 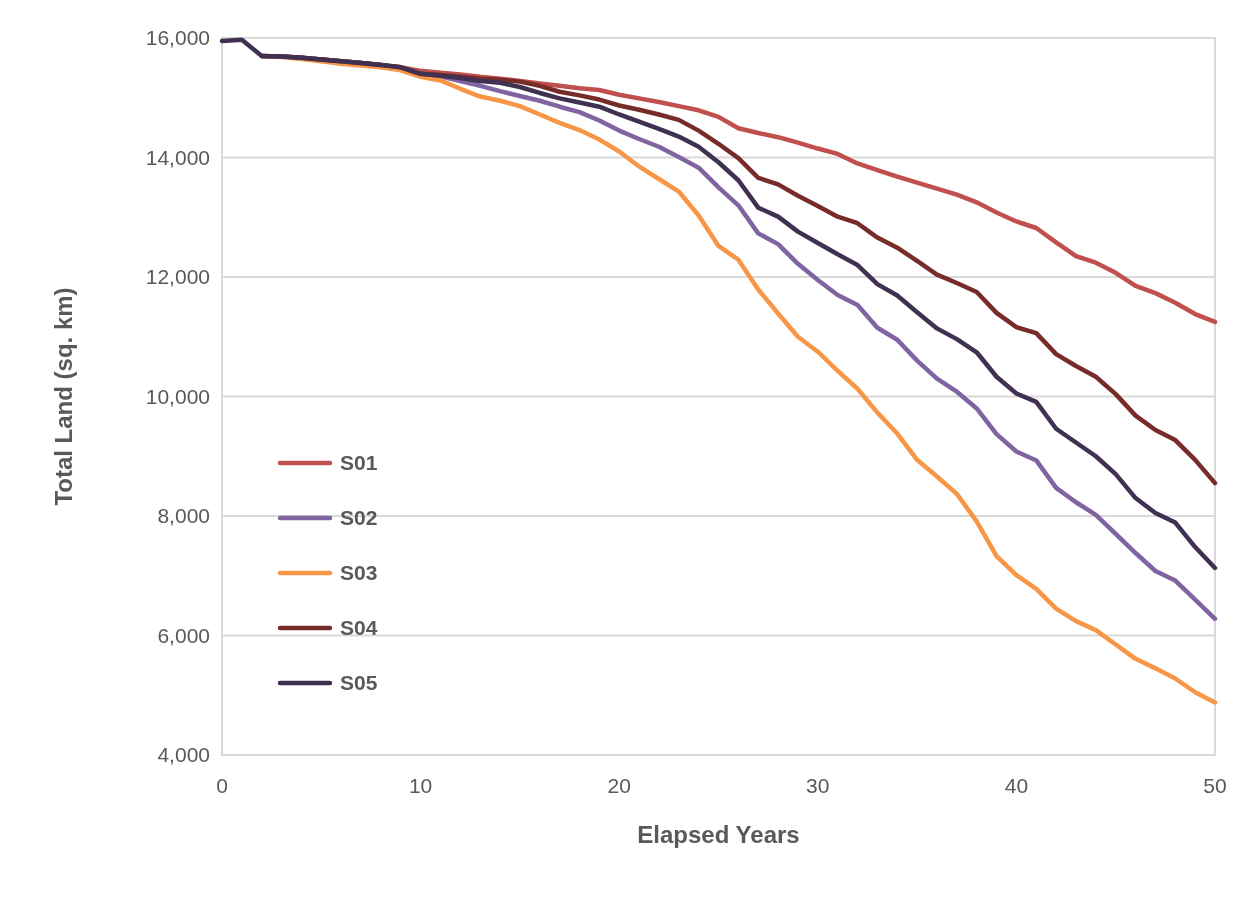 I want to click on x-tick-label: 10, so click(x=420, y=785).